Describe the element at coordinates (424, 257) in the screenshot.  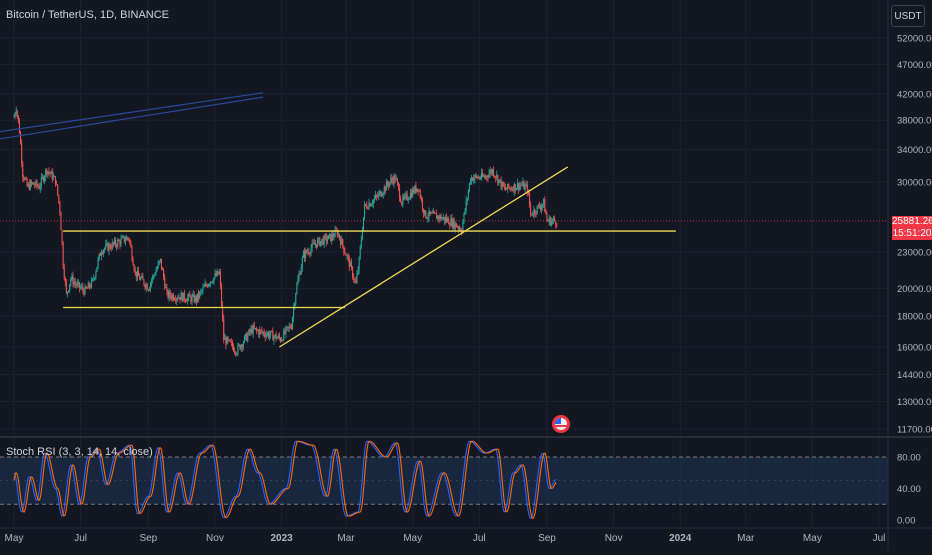
I see `ascending-trendline` at that location.